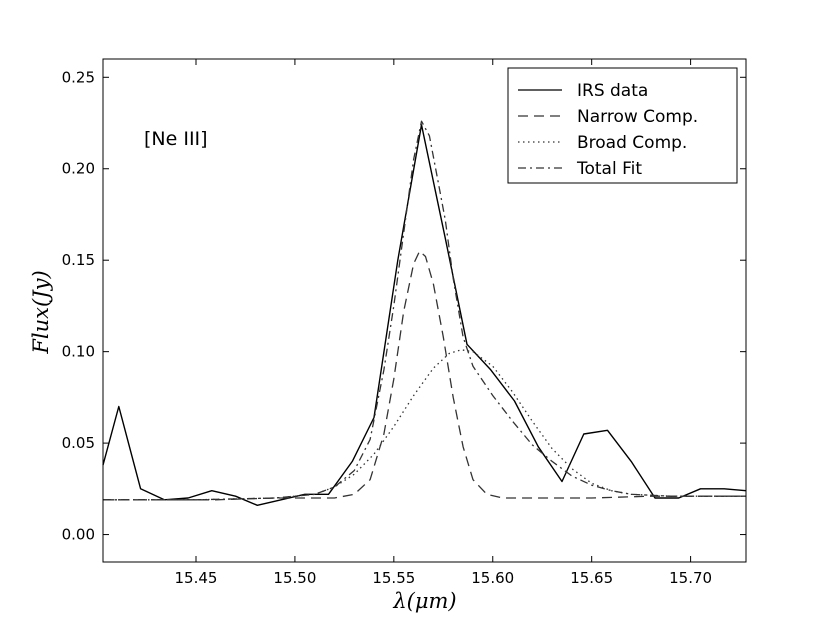 This screenshot has height=625, width=830. Describe the element at coordinates (690, 578) in the screenshot. I see `x-tick-label: 15.70` at that location.